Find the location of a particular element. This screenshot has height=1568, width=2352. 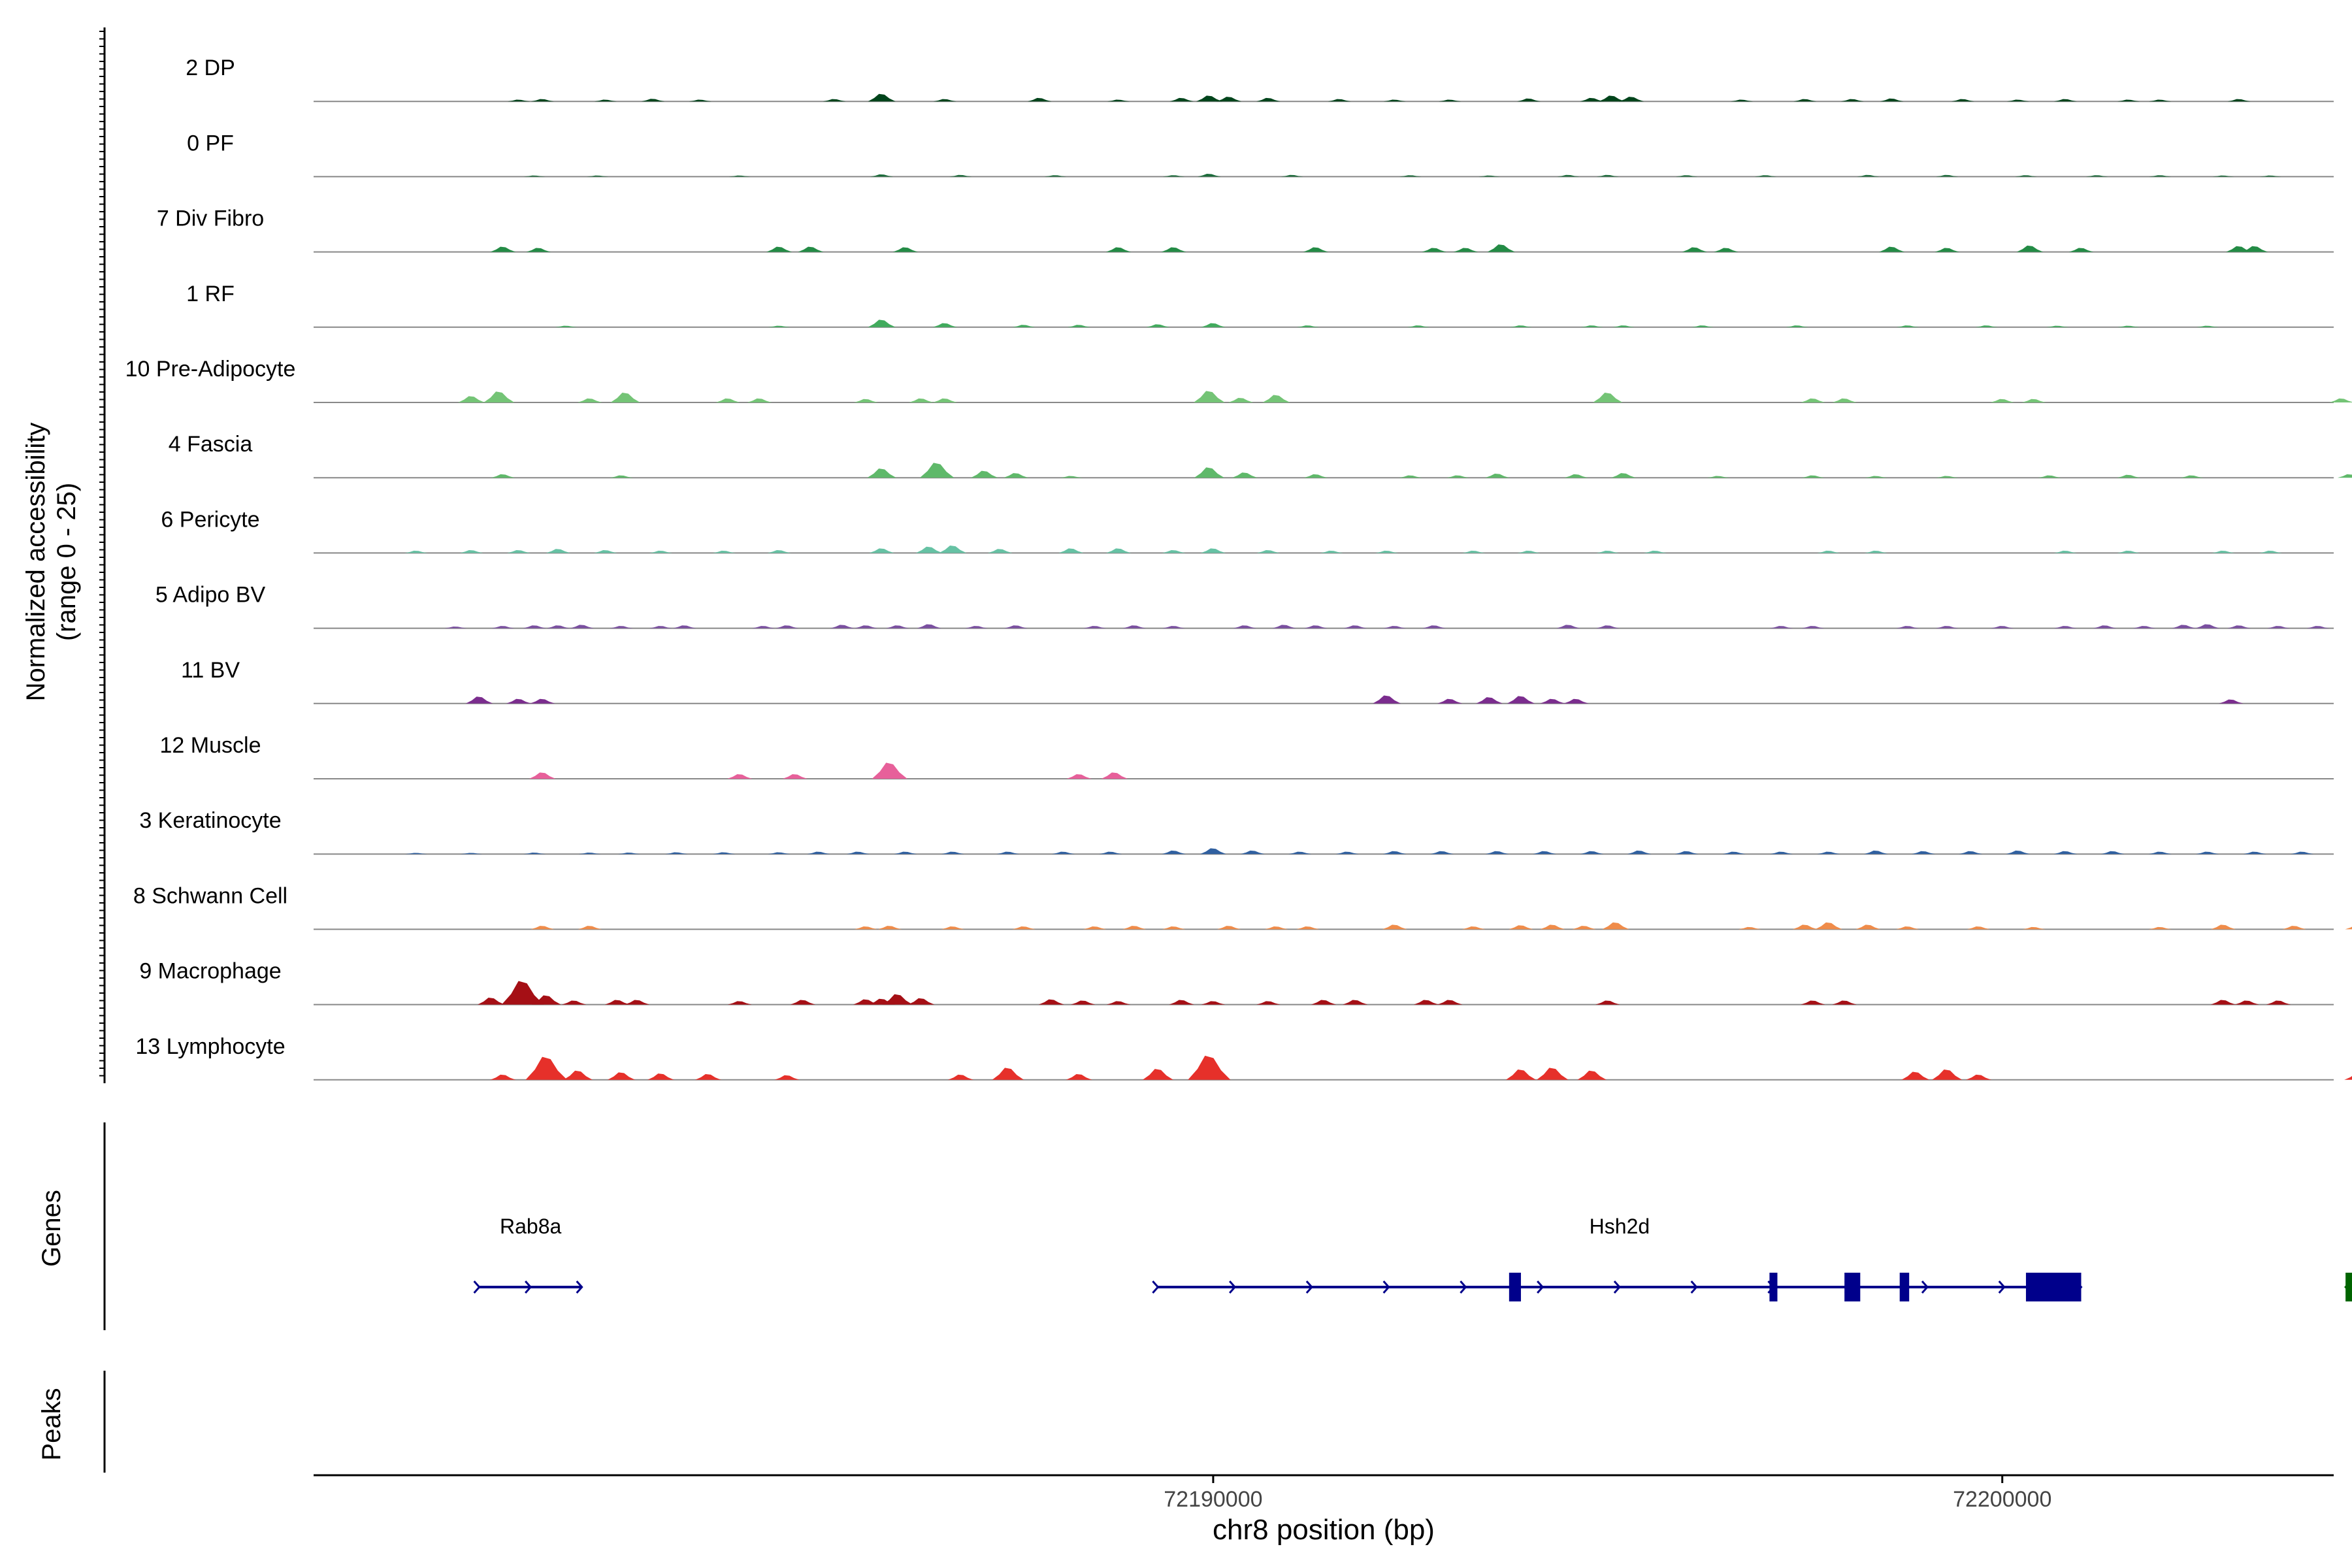

track: 2 DP is located at coordinates (1260, 79).